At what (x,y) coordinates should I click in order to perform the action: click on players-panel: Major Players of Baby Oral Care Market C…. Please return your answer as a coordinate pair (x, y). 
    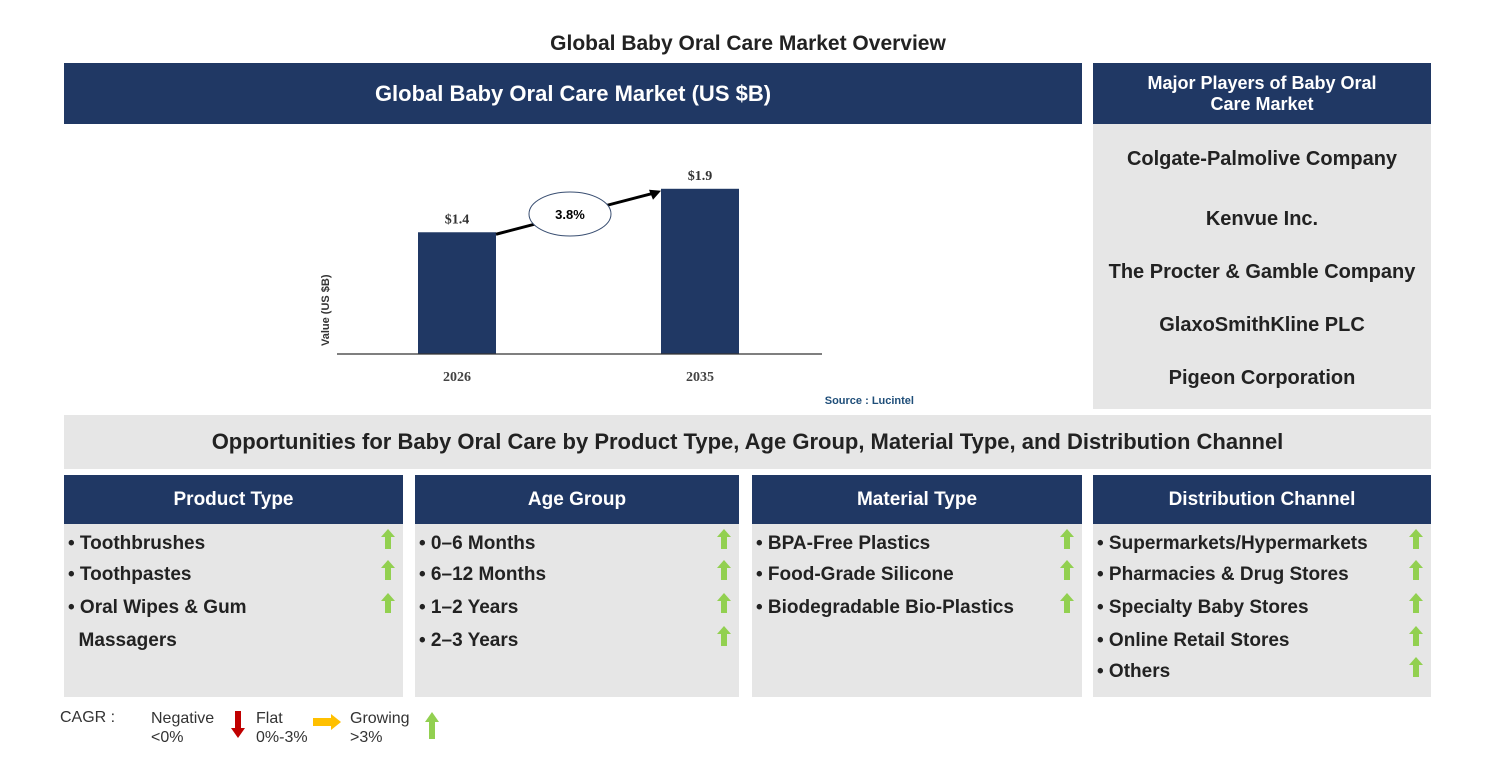
    Looking at the image, I should click on (1262, 236).